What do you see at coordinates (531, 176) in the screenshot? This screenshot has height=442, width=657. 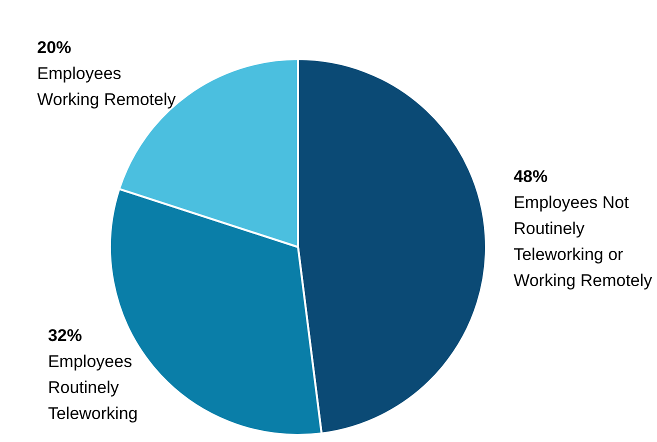 I see `data-label: 48%` at bounding box center [531, 176].